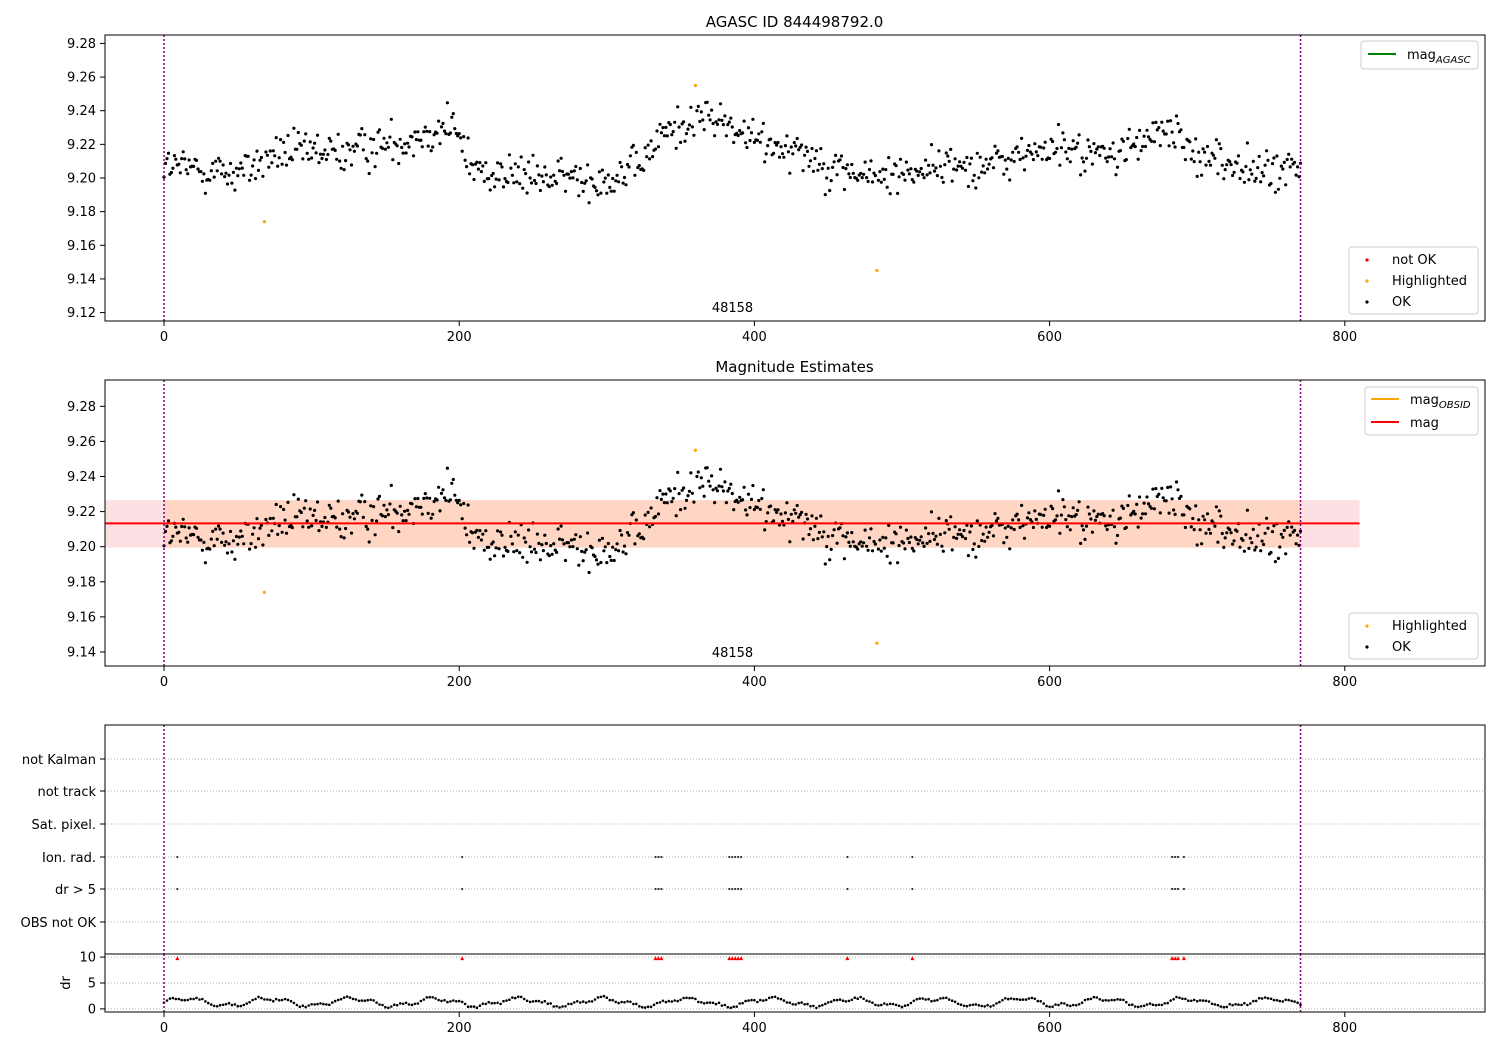 This screenshot has width=1500, height=1050. Describe the element at coordinates (92, 984) in the screenshot. I see `dr-ytick-label-1: 5` at that location.